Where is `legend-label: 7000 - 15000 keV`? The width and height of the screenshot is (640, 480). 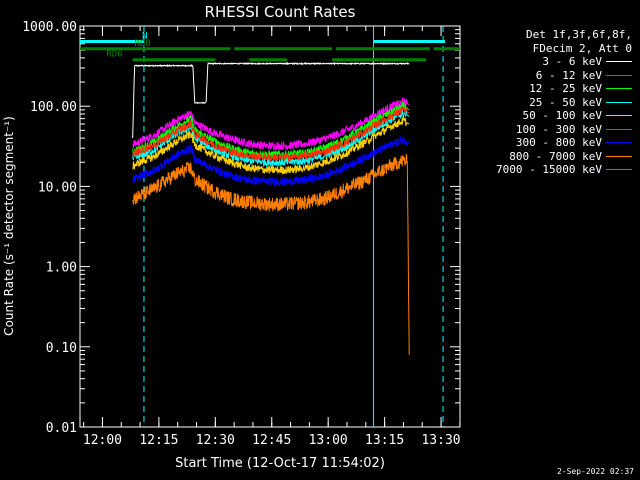 legend-label: 7000 - 15000 keV is located at coordinates (549, 169).